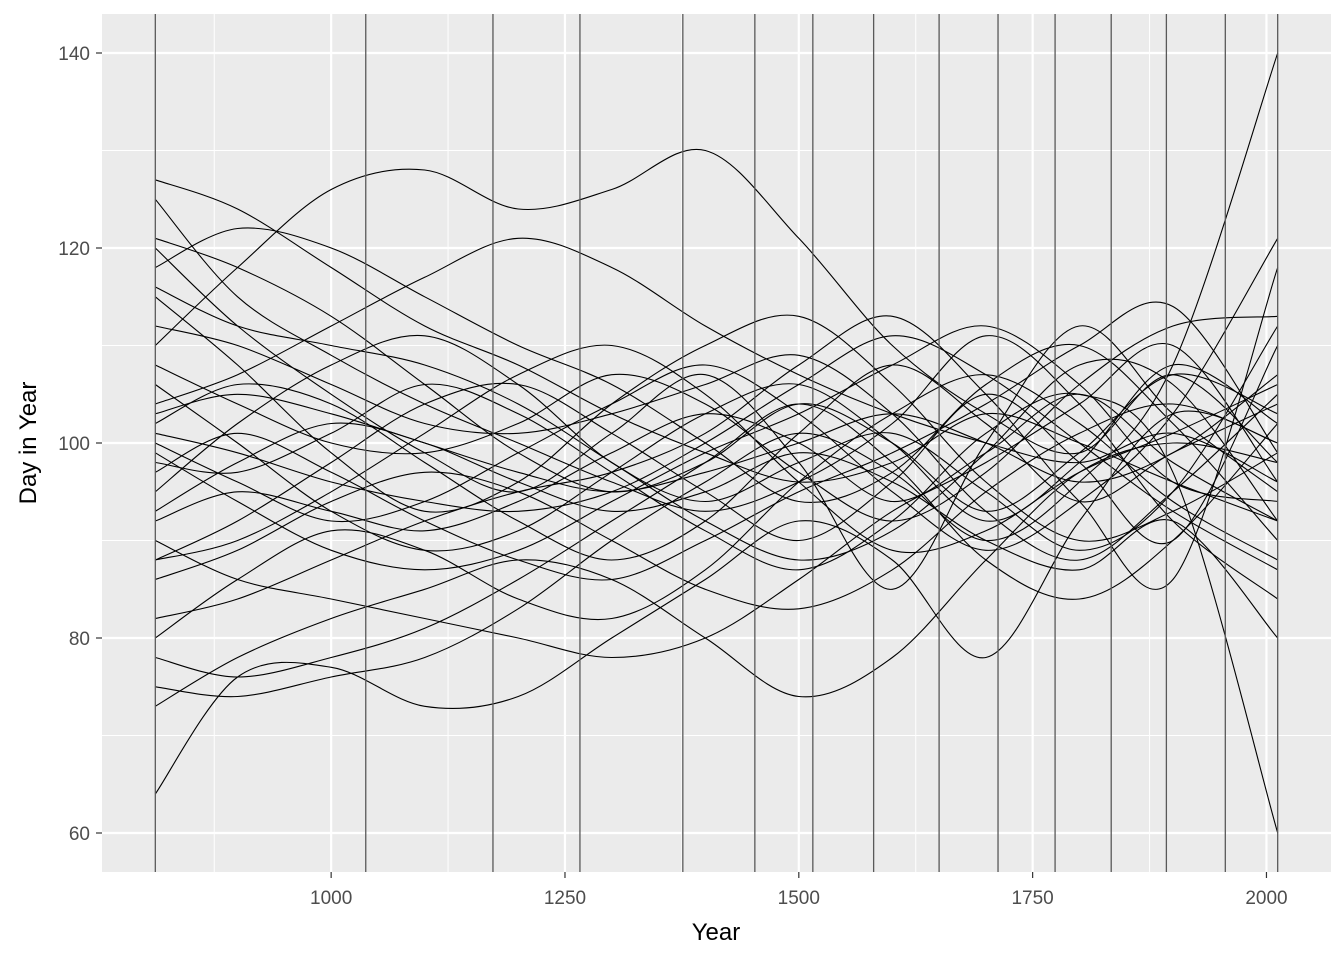  I want to click on x-axis: 1000 1250 1500 1750 2000, so click(799, 890).